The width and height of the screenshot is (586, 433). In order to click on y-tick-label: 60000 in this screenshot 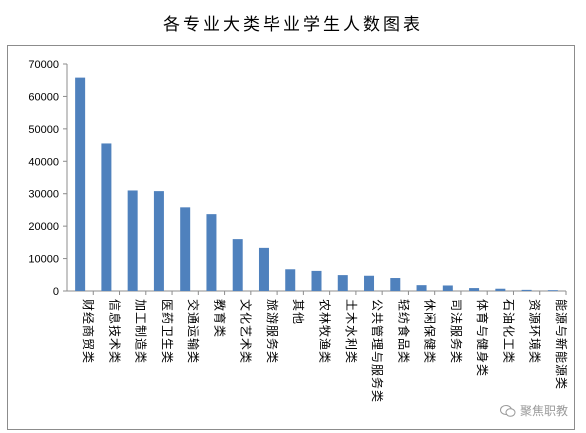, I will do `click(43, 97)`.